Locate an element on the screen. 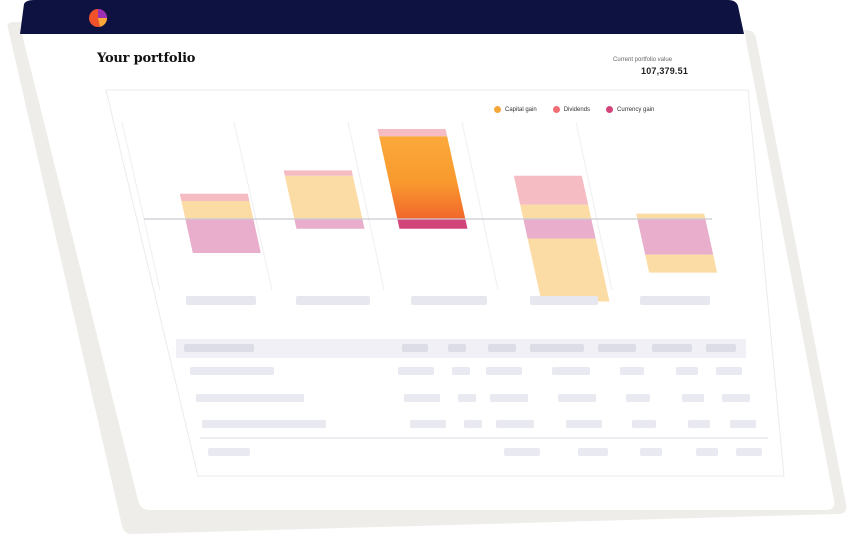 The image size is (858, 536). table-rows is located at coordinates (473, 397).